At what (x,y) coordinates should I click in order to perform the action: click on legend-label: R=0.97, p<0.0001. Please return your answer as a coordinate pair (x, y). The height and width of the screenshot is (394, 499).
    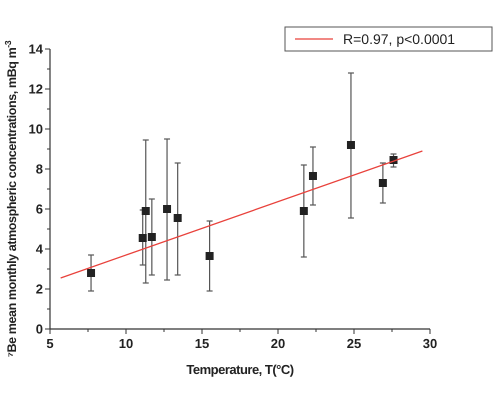
    Looking at the image, I should click on (399, 39).